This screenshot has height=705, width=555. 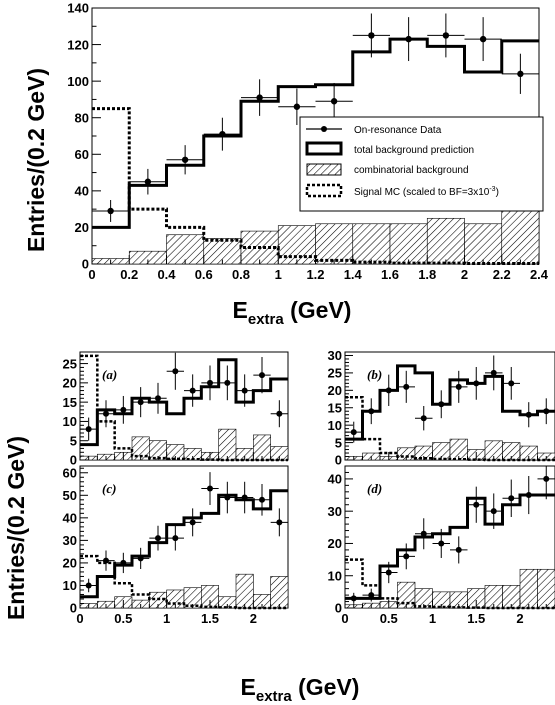 I want to click on y-tick-label-b: 25, so click(x=335, y=373).